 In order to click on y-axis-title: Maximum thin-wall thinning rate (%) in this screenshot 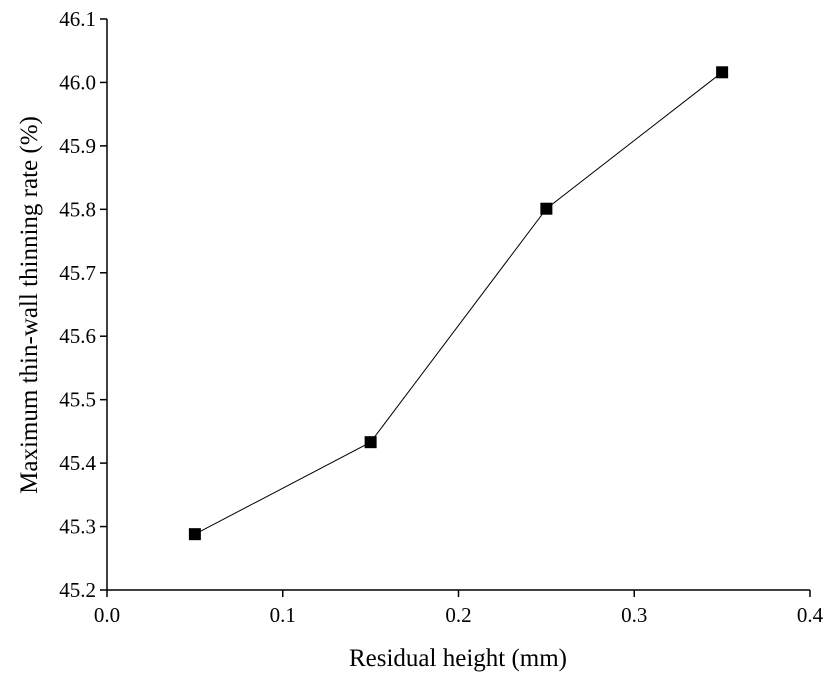, I will do `click(29, 305)`.